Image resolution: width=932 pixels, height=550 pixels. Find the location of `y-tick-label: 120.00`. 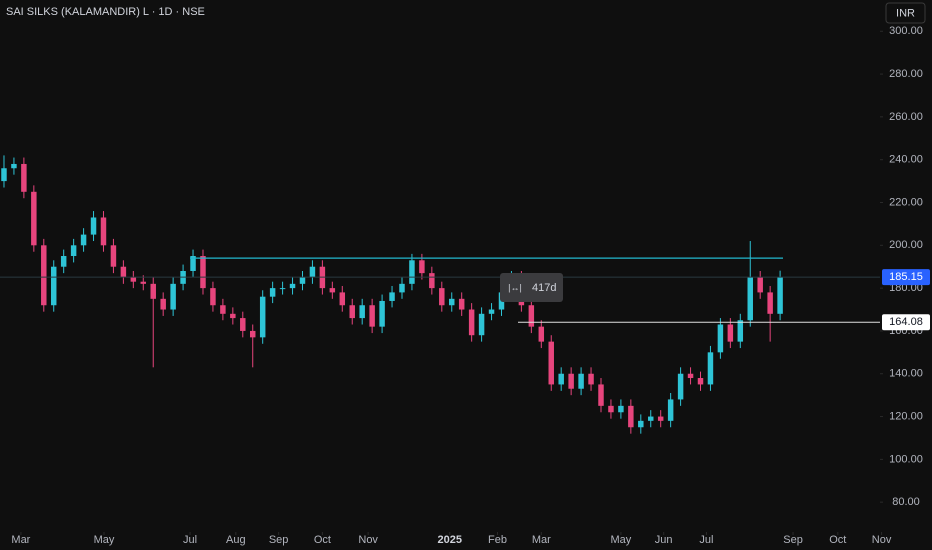

y-tick-label: 120.00 is located at coordinates (906, 416).